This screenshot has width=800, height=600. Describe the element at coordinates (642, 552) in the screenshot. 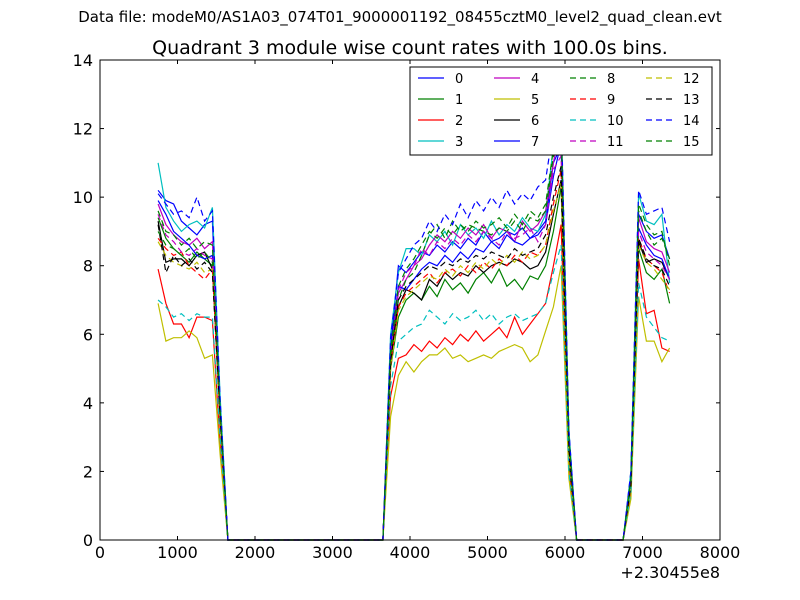

I see `x-tick-label: 7000` at that location.